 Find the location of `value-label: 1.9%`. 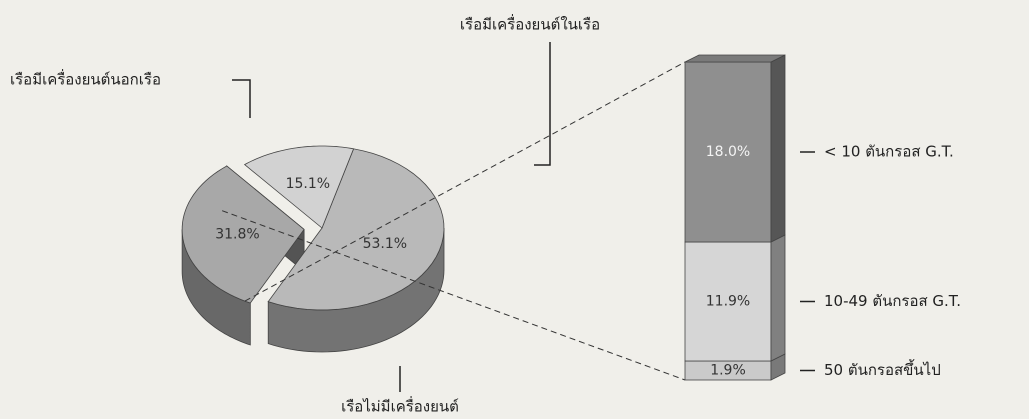

value-label: 1.9% is located at coordinates (728, 371).